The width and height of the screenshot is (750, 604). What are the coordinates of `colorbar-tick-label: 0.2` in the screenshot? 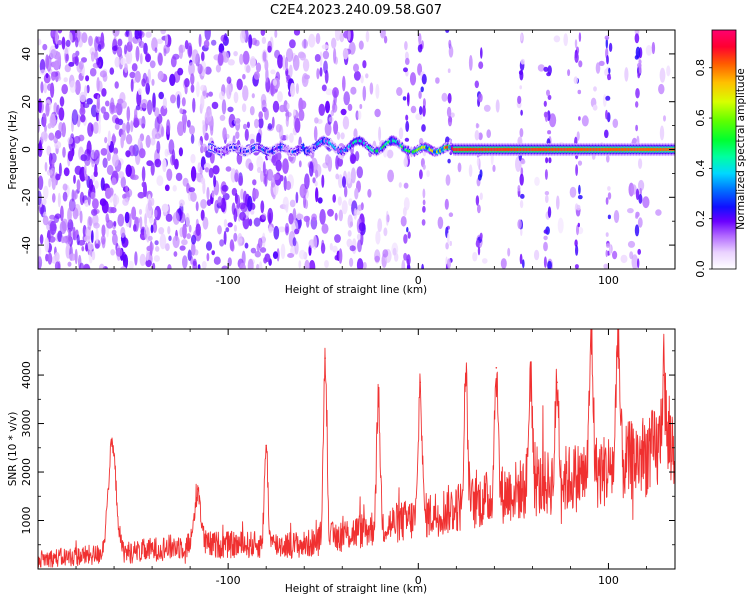 It's located at (700, 219).